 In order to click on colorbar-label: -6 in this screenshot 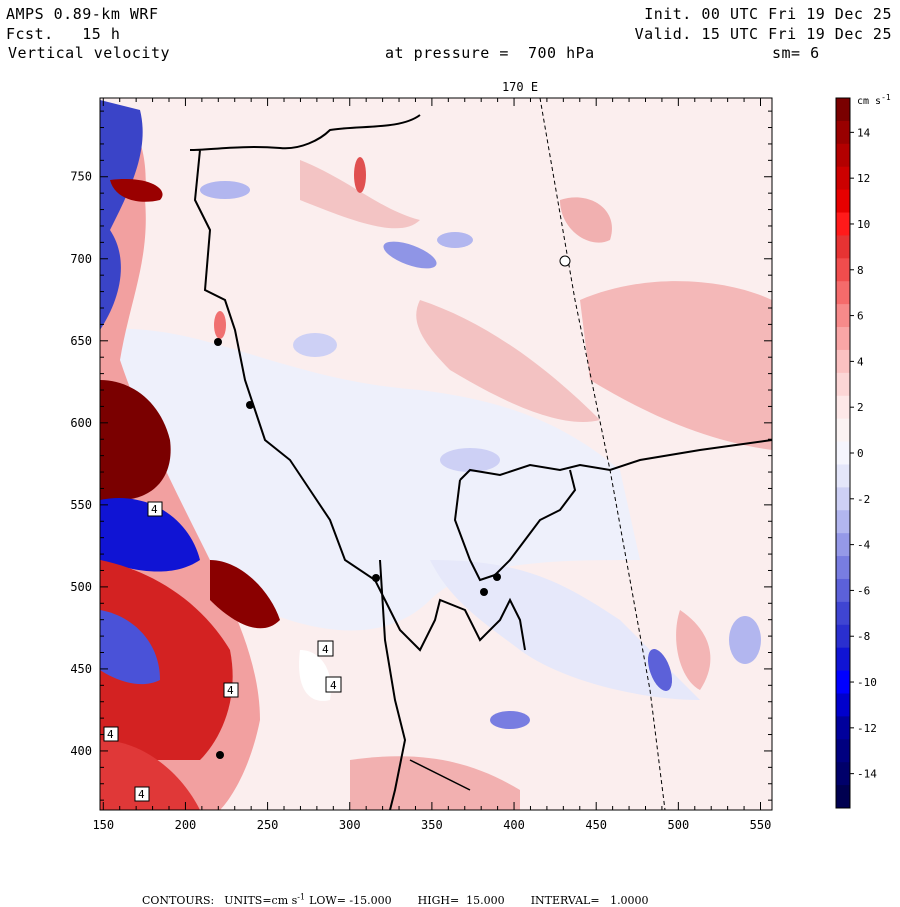, I will do `click(863, 590)`.